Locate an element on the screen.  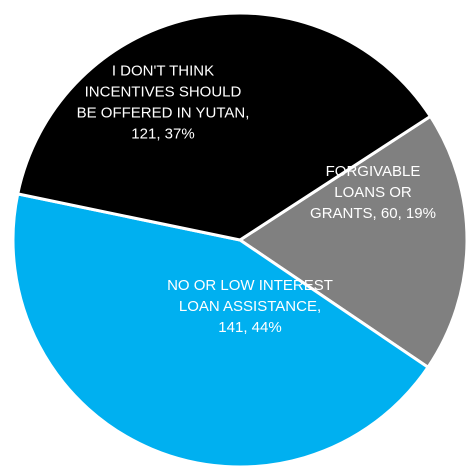
pie-slice-label-2-line-1: INCENTIVES SHOULD is located at coordinates (163, 91).